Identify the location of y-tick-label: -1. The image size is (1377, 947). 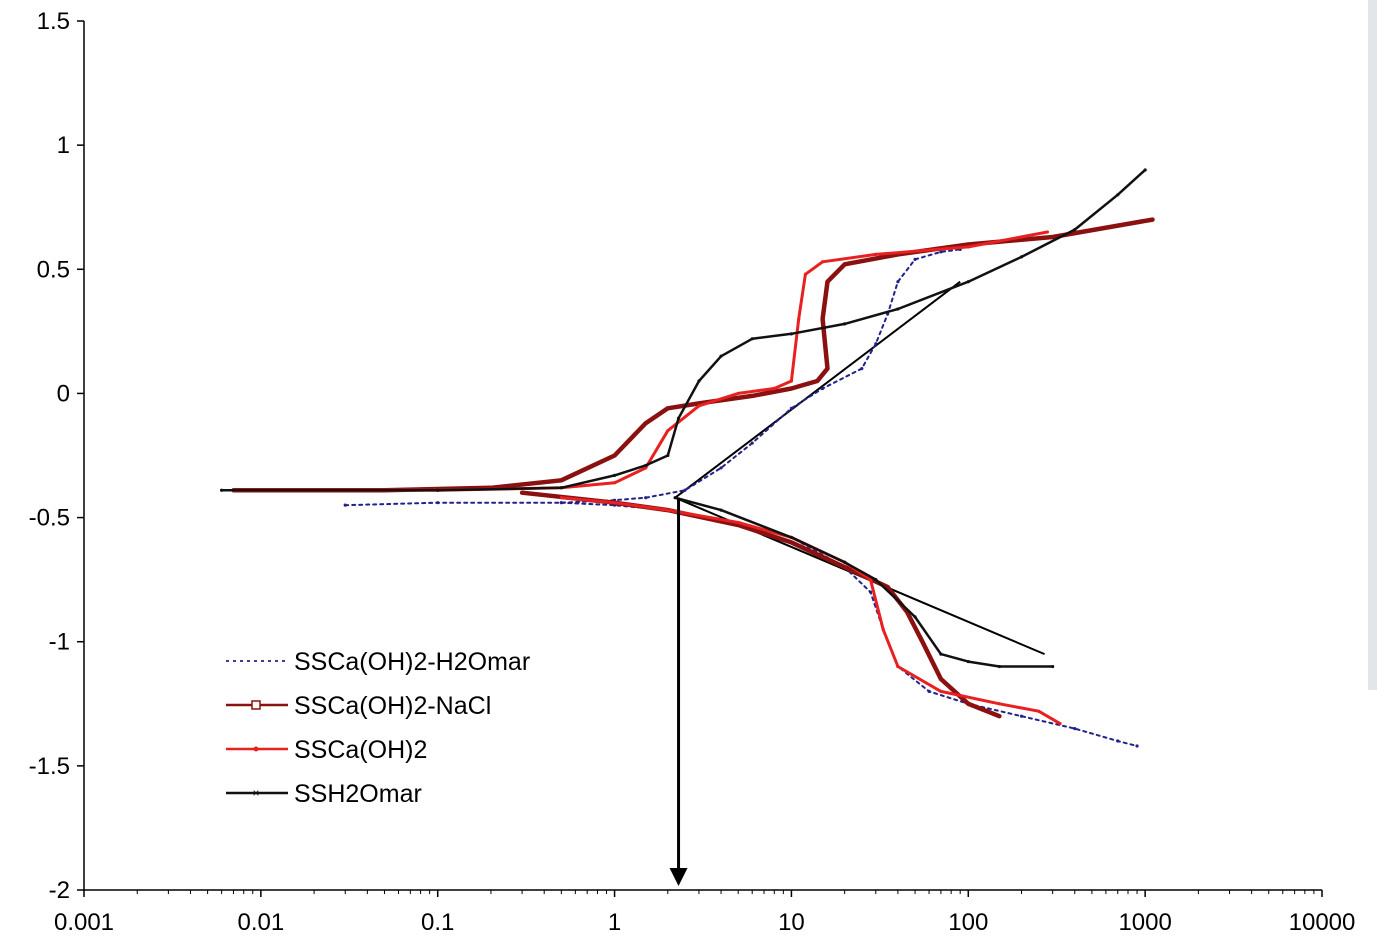
(59, 642).